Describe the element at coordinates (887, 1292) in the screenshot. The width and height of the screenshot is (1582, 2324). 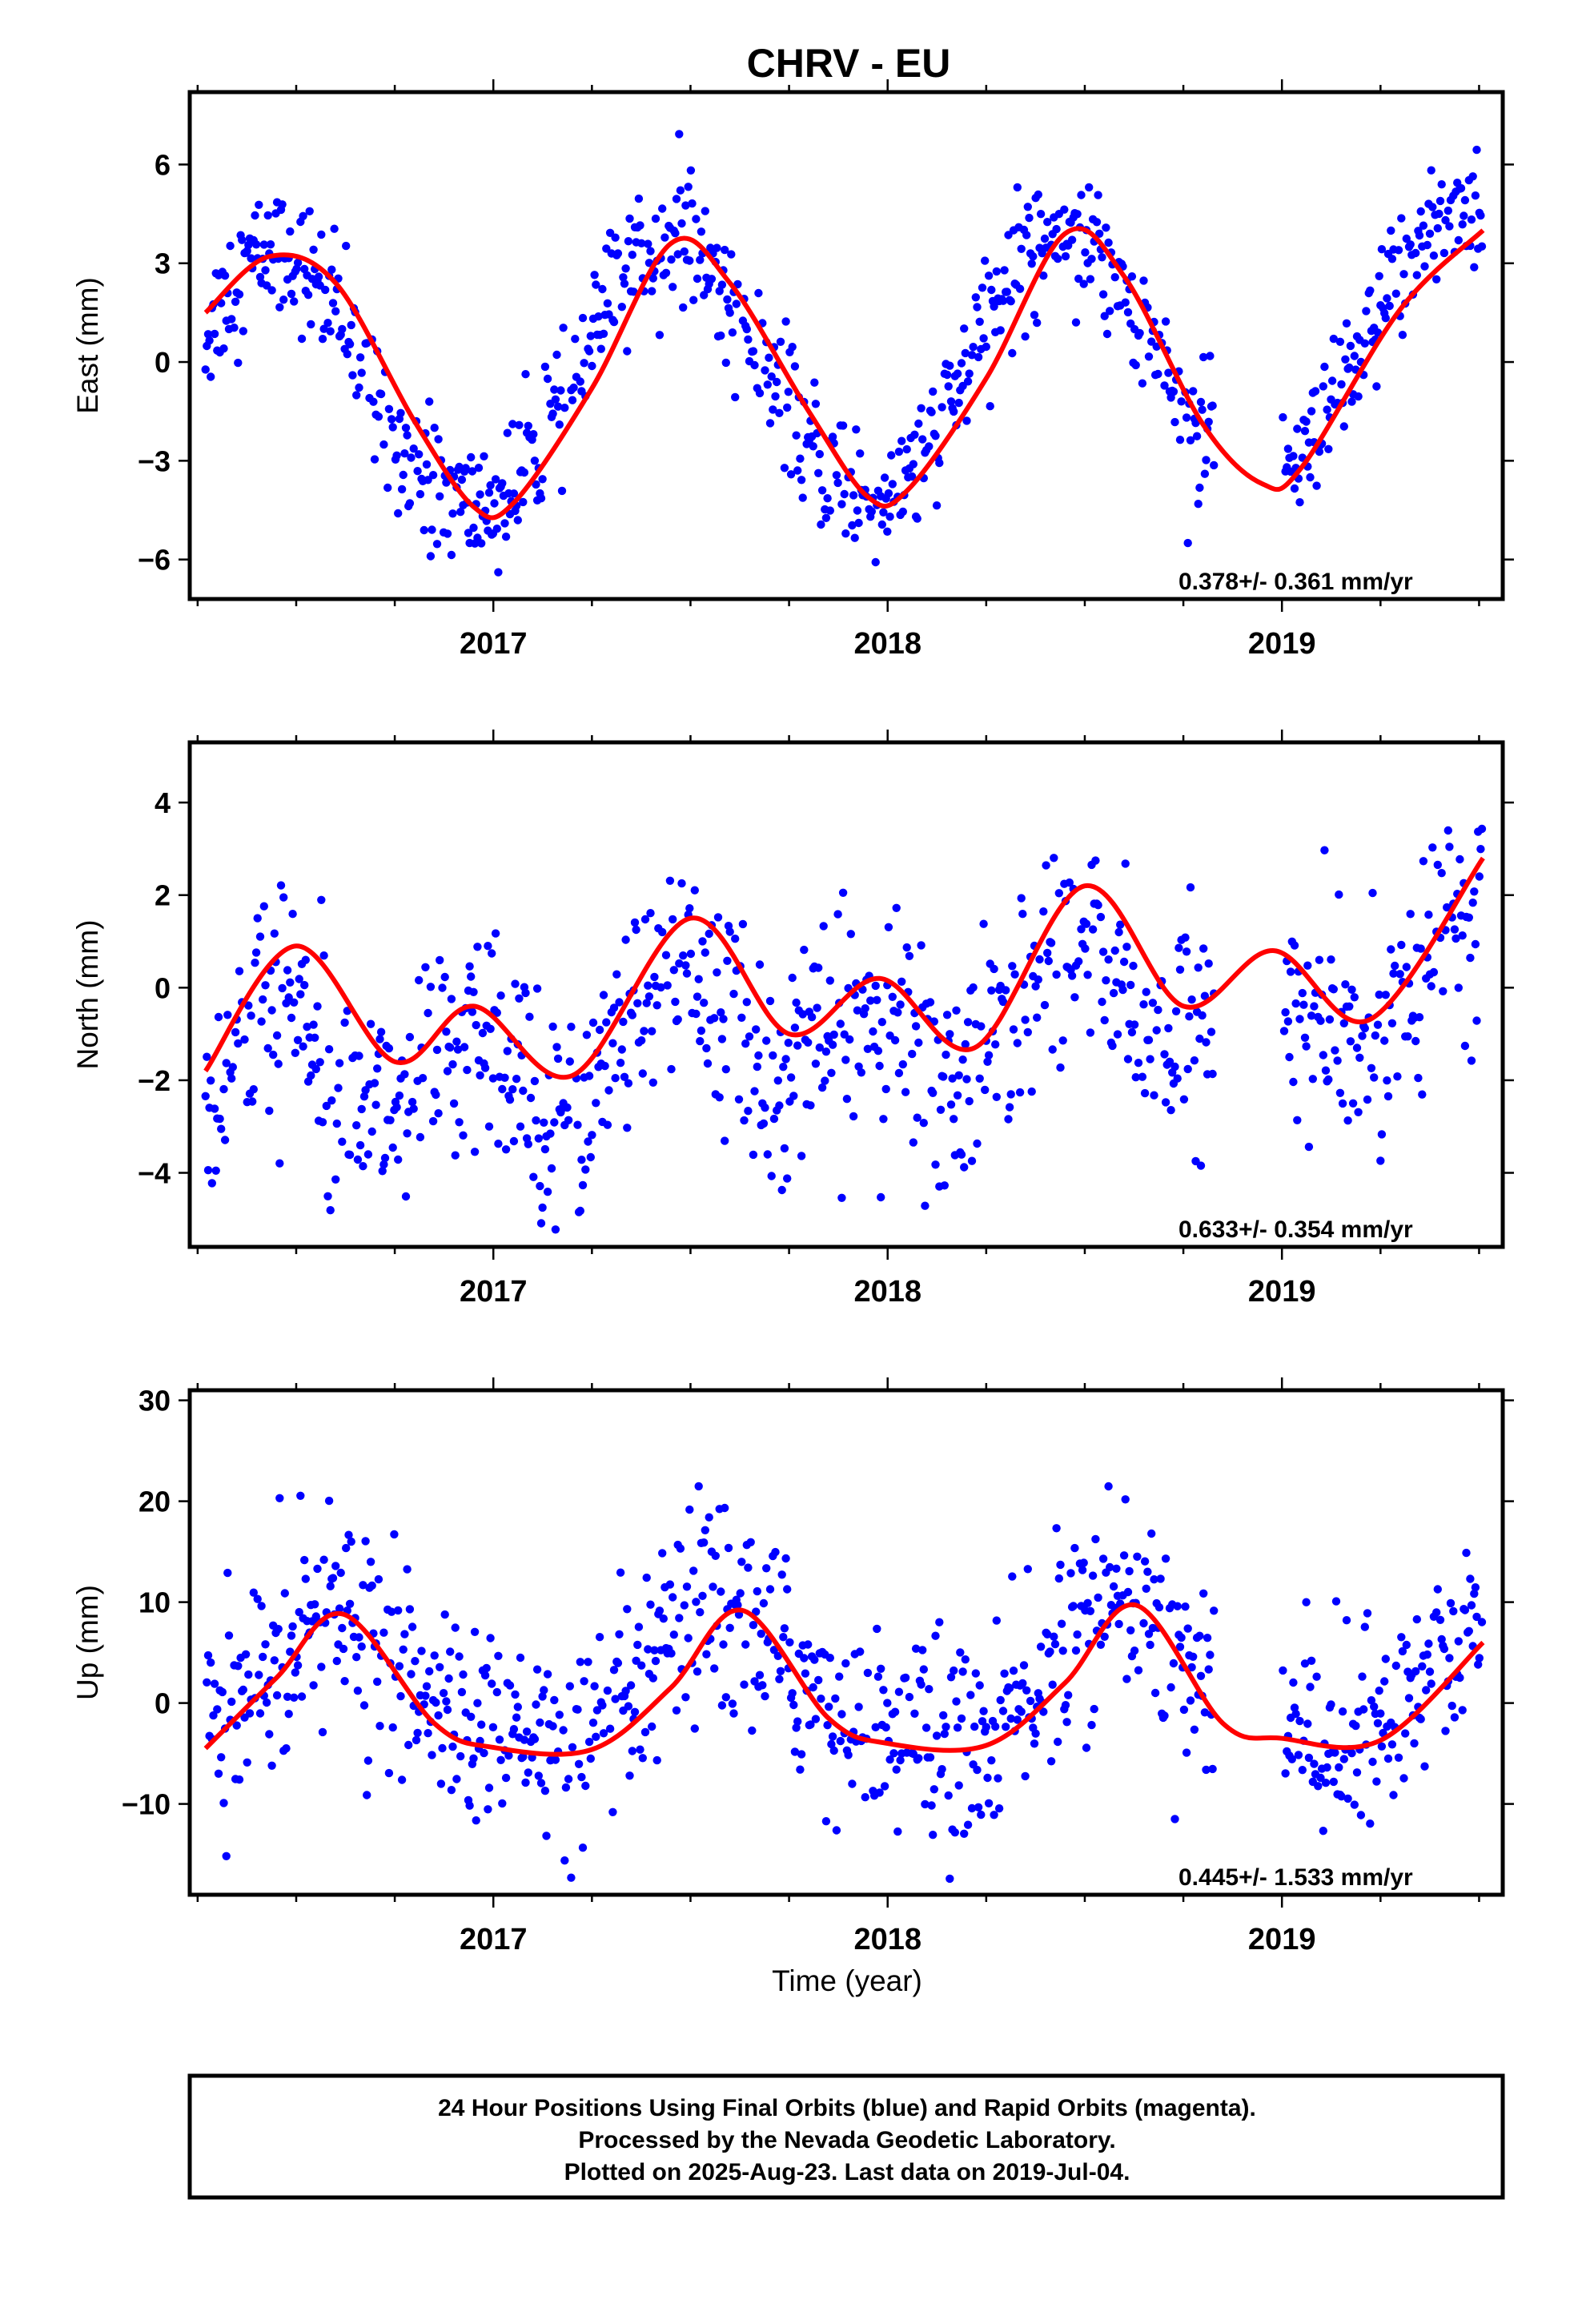
I see `north-x-tick-label: 2018` at that location.